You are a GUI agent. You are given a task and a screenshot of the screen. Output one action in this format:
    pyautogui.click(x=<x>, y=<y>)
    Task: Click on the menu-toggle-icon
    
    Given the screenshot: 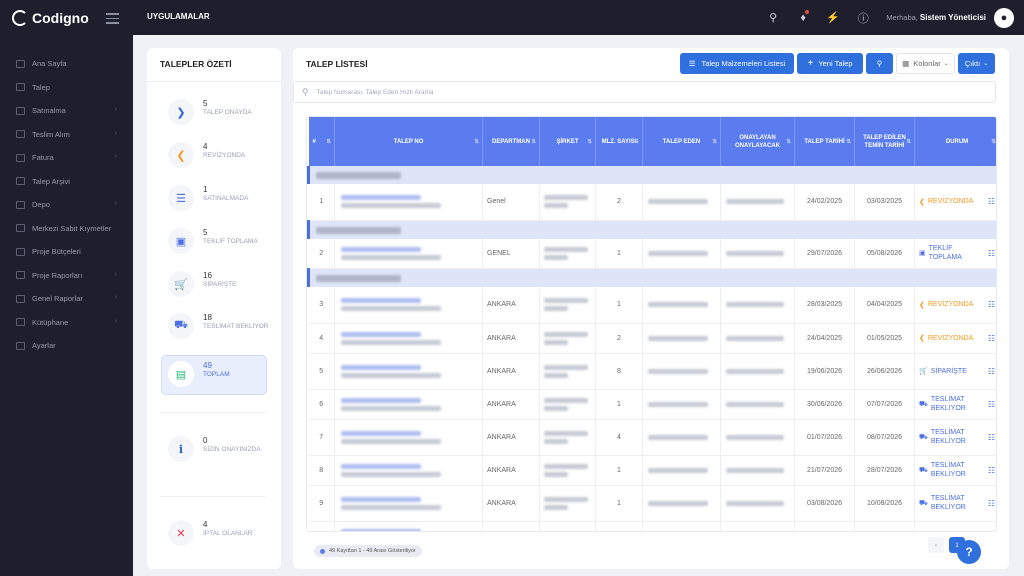 What is the action you would take?
    pyautogui.click(x=112, y=20)
    